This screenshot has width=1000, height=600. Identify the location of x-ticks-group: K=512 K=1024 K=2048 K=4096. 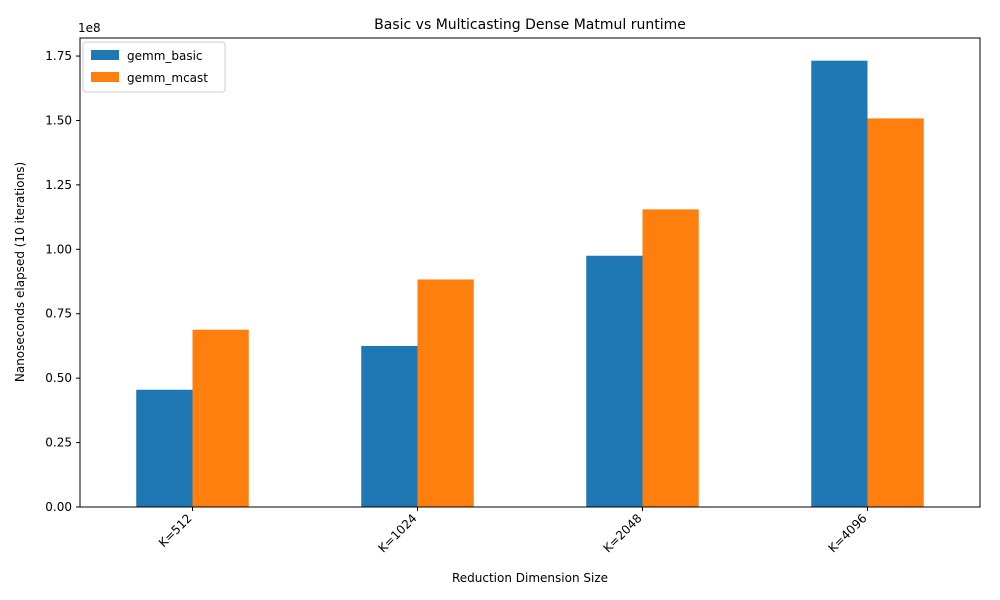
(513, 531).